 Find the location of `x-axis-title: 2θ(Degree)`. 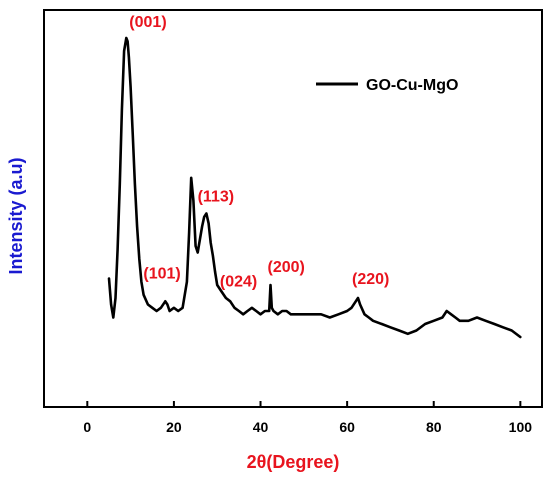

x-axis-title: 2θ(Degree) is located at coordinates (293, 462).